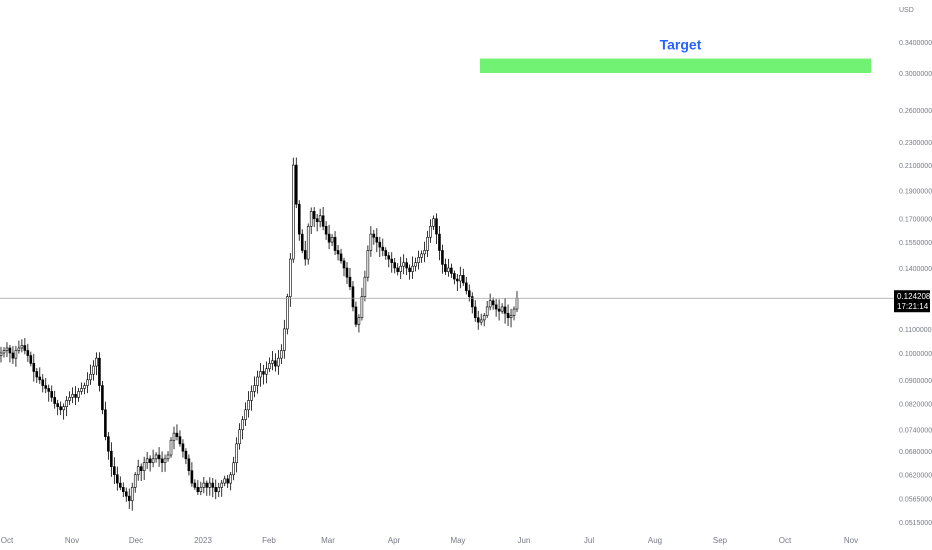  I want to click on x-tick-label: Sep, so click(720, 540).